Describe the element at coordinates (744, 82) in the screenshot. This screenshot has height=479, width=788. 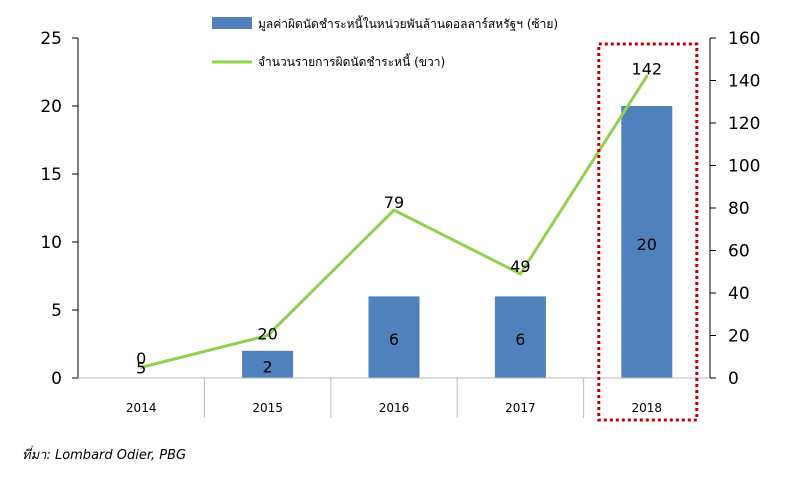
I see `y-right-tick-label: 140` at that location.